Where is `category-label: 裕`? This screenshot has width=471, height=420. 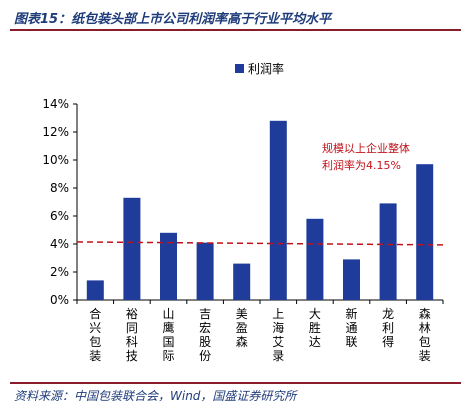
category-label: 裕 is located at coordinates (132, 313).